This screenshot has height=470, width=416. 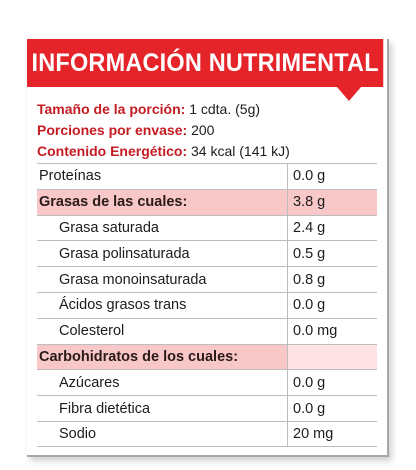 I want to click on nutrient-row-grasa-monoinsaturada: Grasa monoinsaturada 0.8 g, so click(x=207, y=279).